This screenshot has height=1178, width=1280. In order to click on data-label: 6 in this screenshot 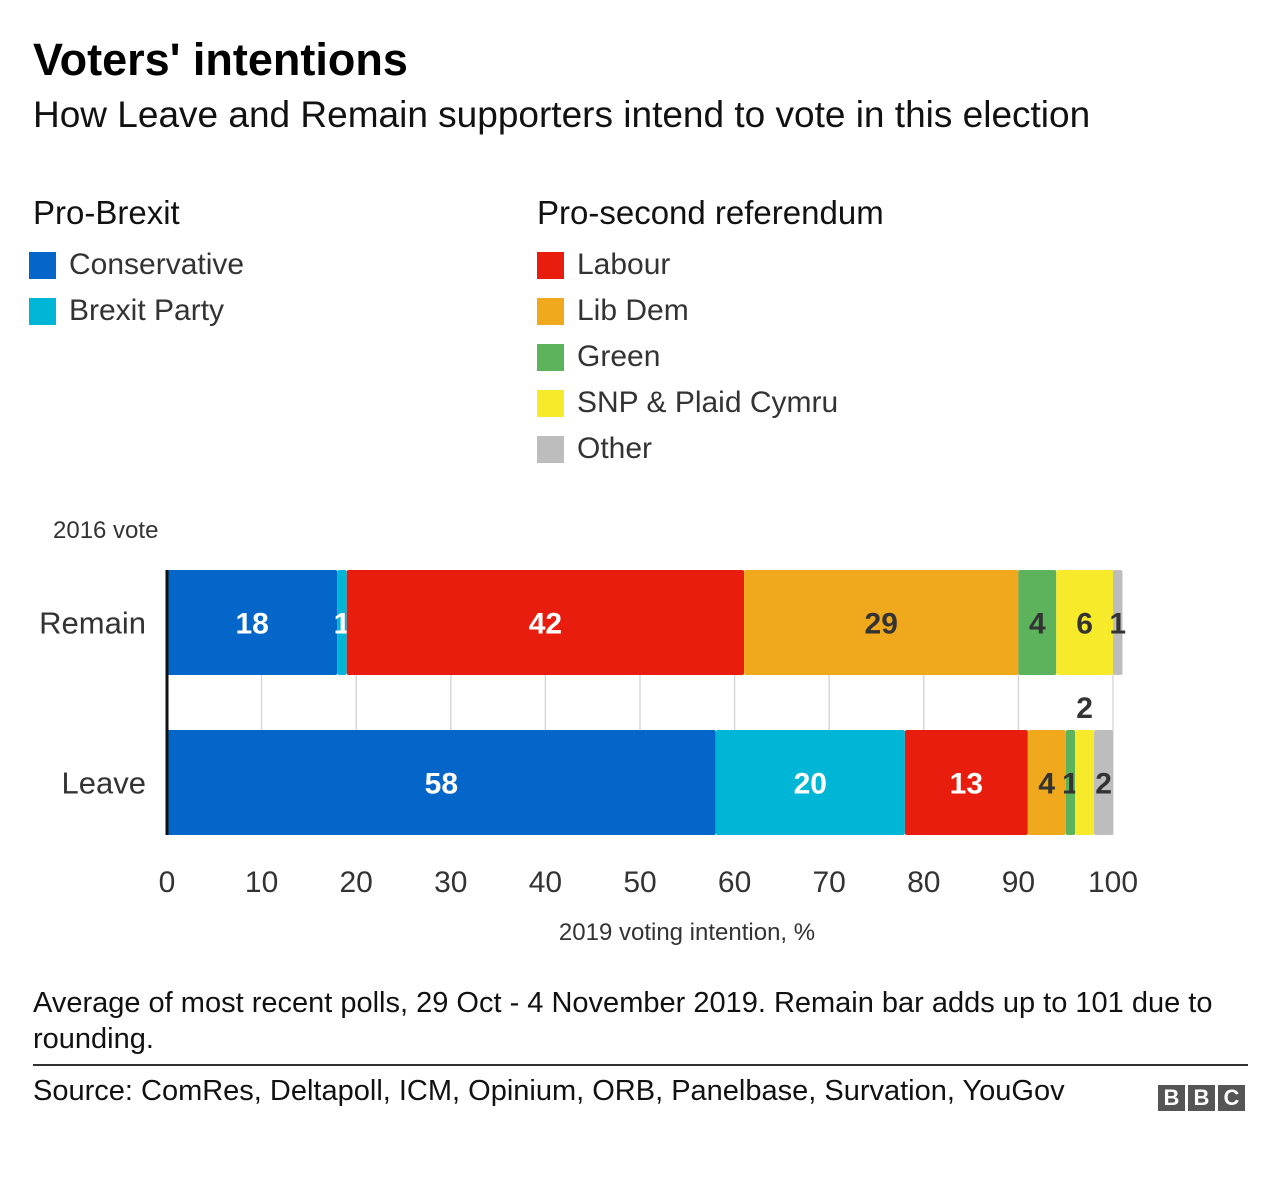, I will do `click(1084, 624)`.